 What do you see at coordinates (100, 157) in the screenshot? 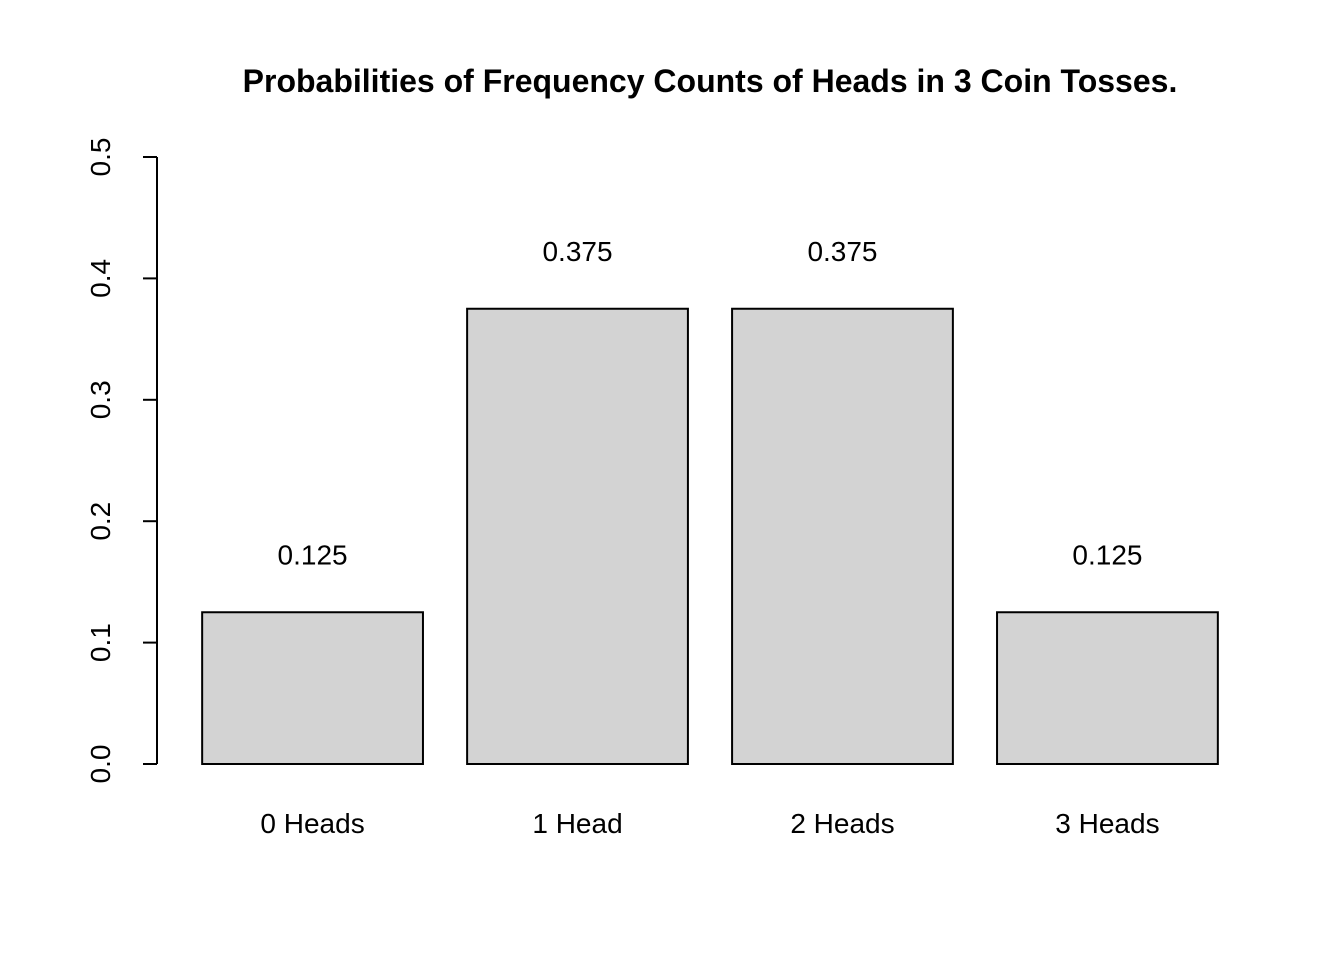
I see `y-tick-label: 0.5` at bounding box center [100, 157].